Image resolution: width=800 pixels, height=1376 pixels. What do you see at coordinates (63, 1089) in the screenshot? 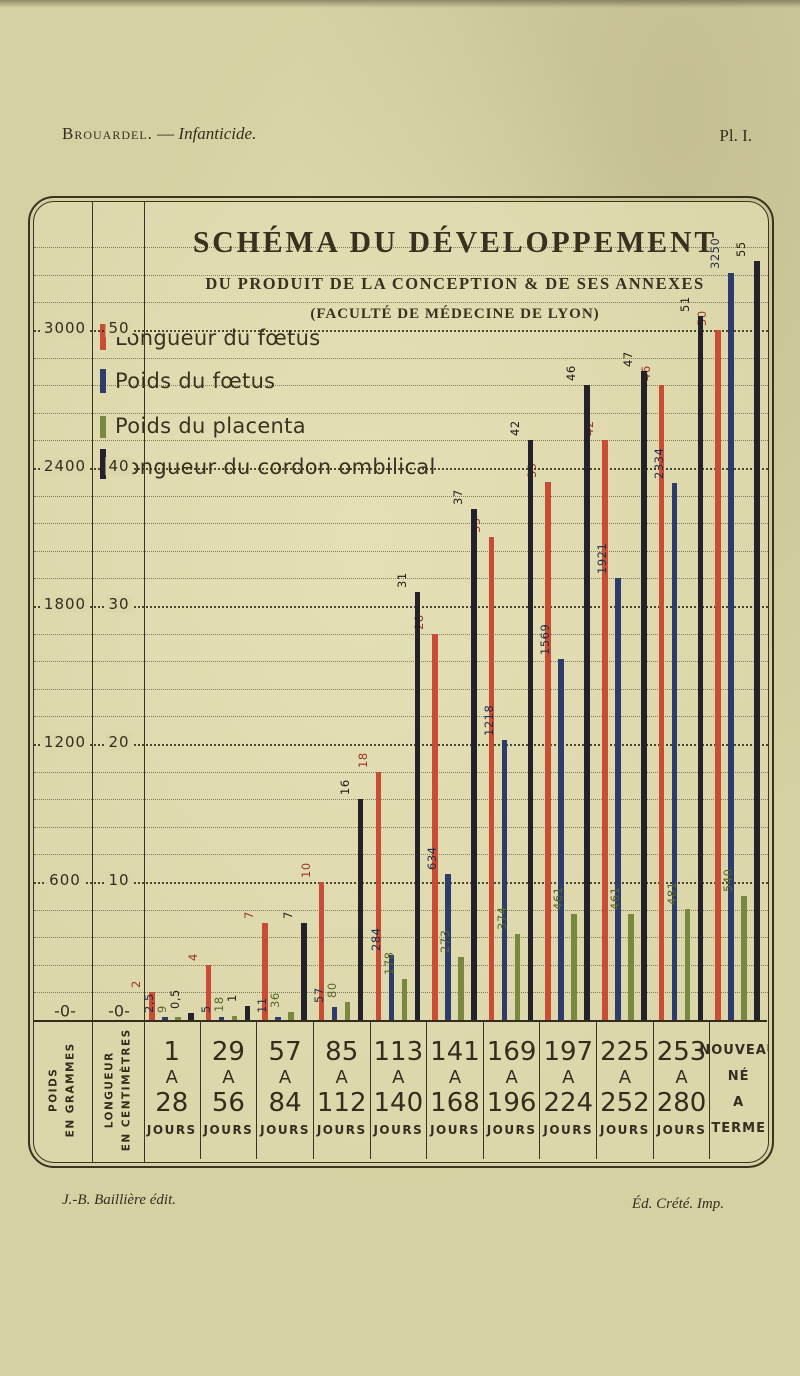
I see `axis-head-poids-label: POIDS EN GRAMMES` at bounding box center [63, 1089].